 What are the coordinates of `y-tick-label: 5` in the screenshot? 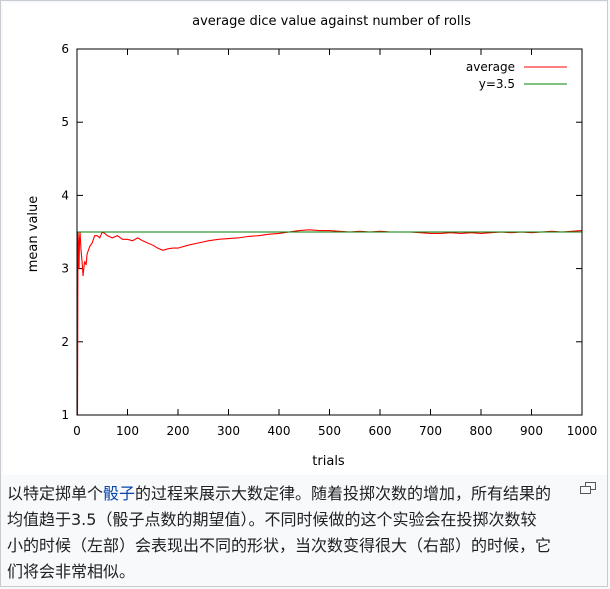 It's located at (65, 122).